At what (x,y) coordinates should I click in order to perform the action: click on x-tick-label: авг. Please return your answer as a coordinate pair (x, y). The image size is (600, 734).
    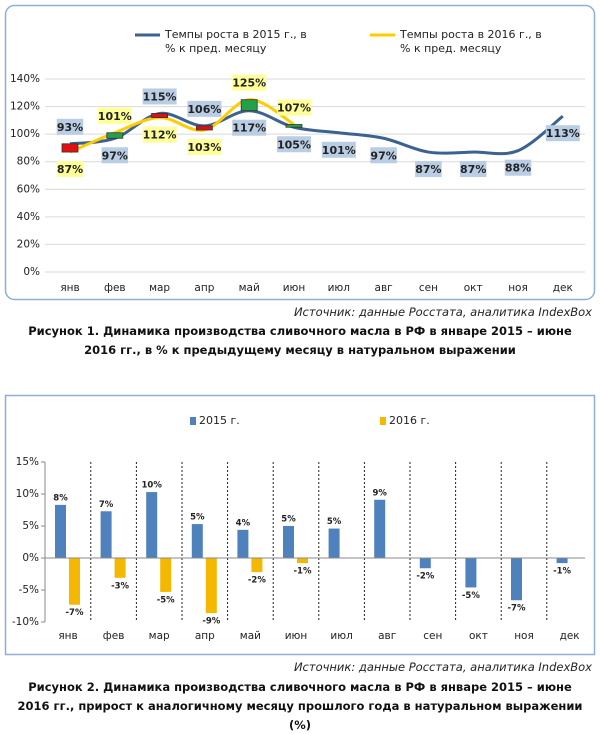
    Looking at the image, I should click on (387, 636).